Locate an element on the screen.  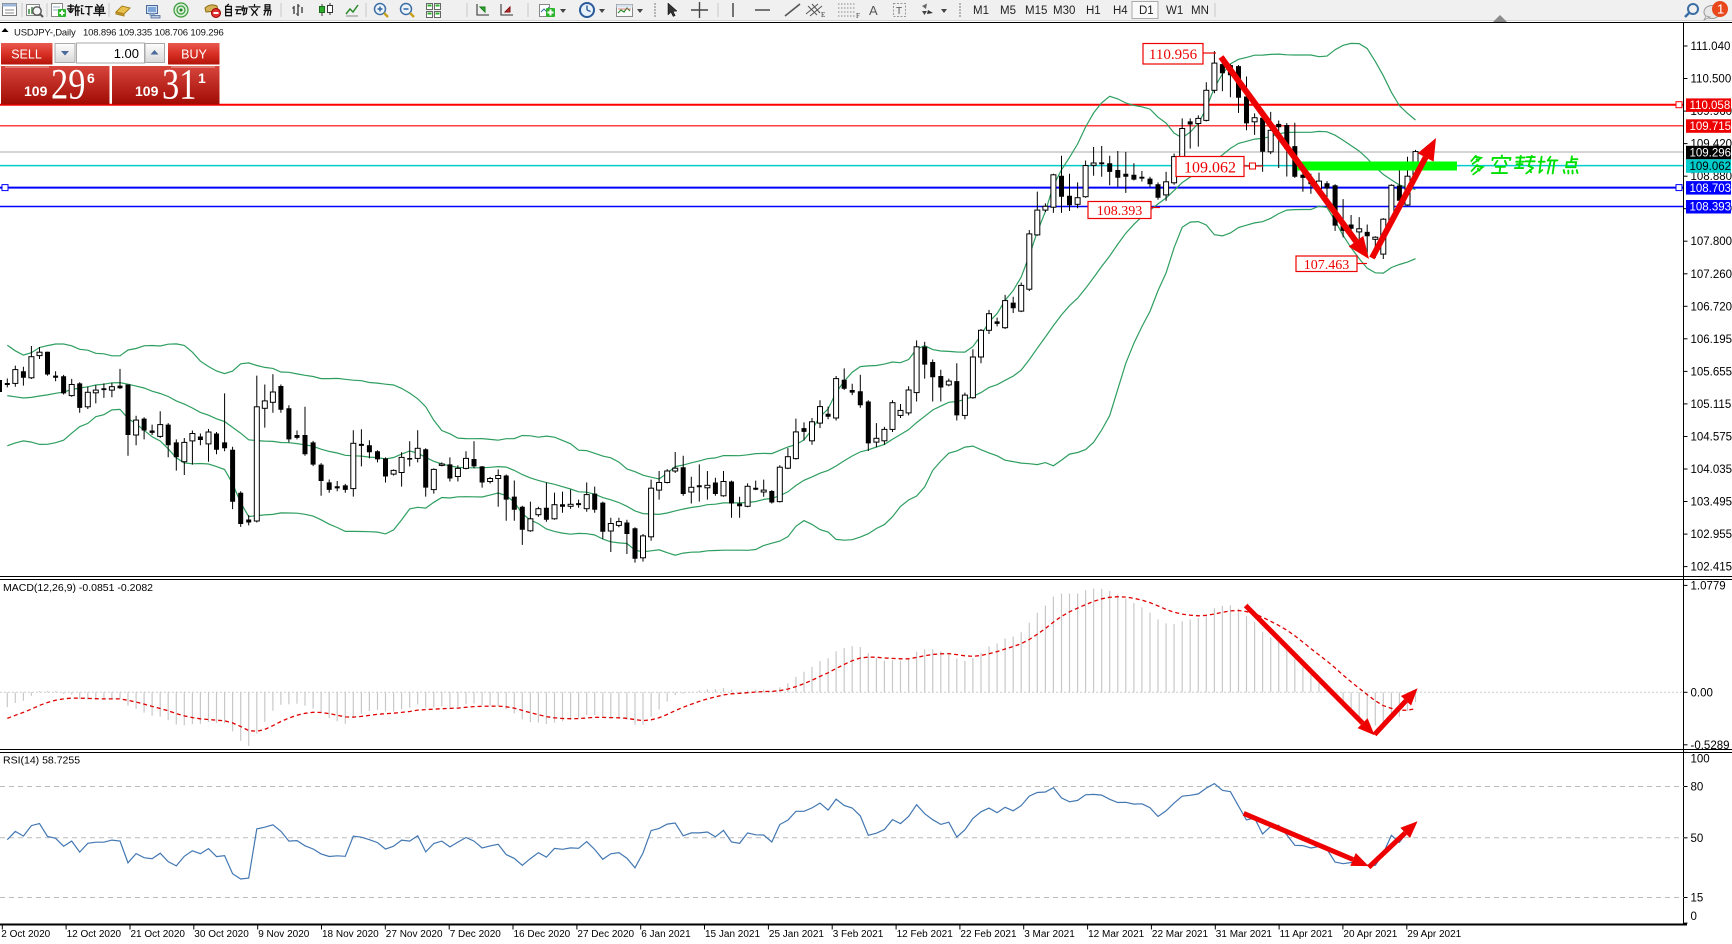
svg-text: 3 Mar 2021 is located at coordinates (1049, 934).